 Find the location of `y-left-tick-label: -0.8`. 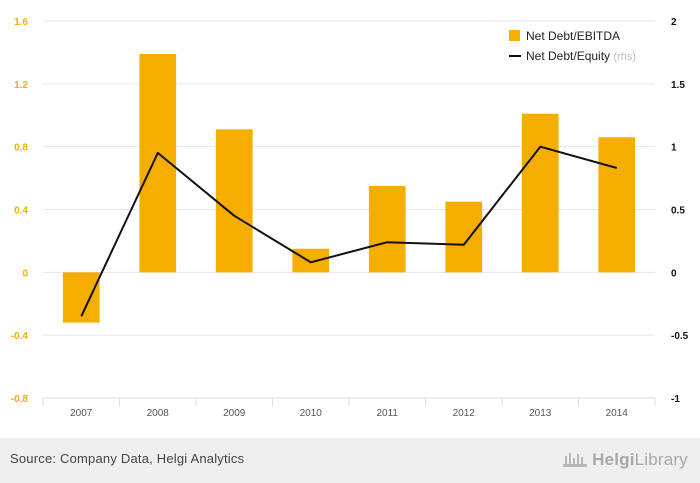

y-left-tick-label: -0.8 is located at coordinates (20, 399).